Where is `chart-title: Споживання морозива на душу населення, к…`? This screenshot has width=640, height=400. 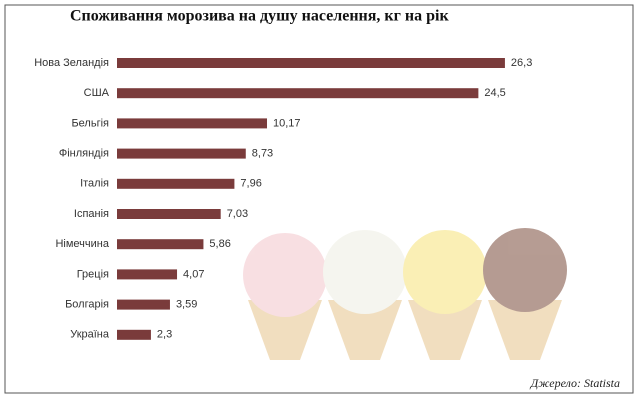 chart-title: Споживання морозива на душу населення, к… is located at coordinates (259, 16).